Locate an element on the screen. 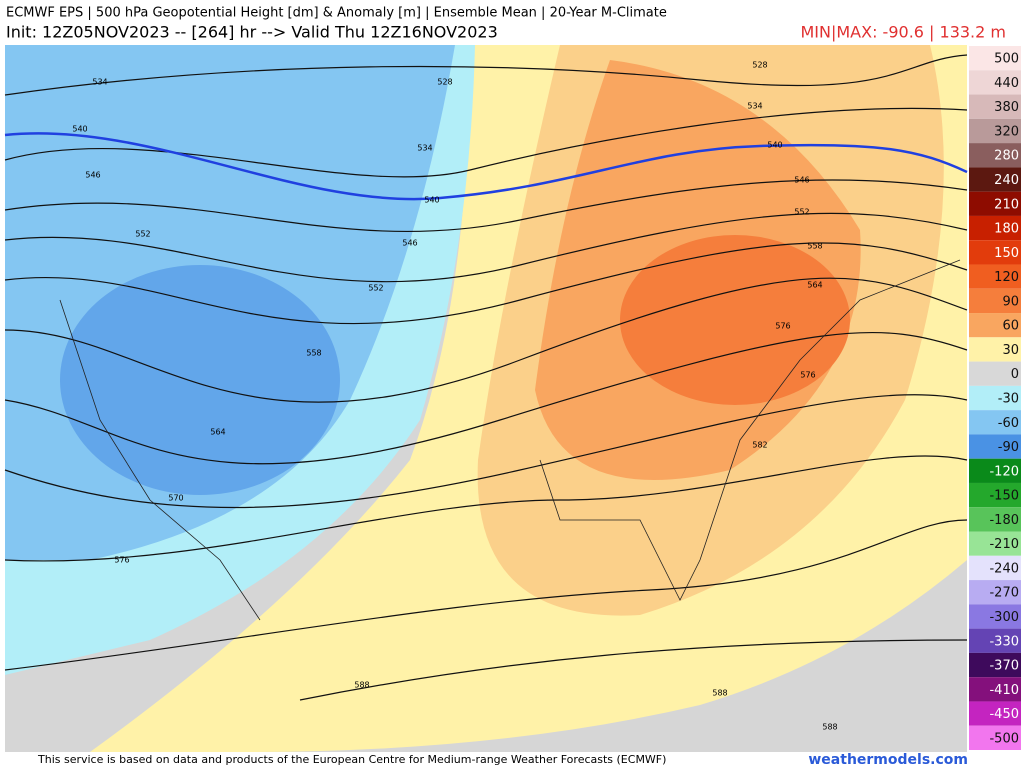 The width and height of the screenshot is (1024, 772). min-max: MIN|MAX: -90.6 | 133.2 m is located at coordinates (903, 32).